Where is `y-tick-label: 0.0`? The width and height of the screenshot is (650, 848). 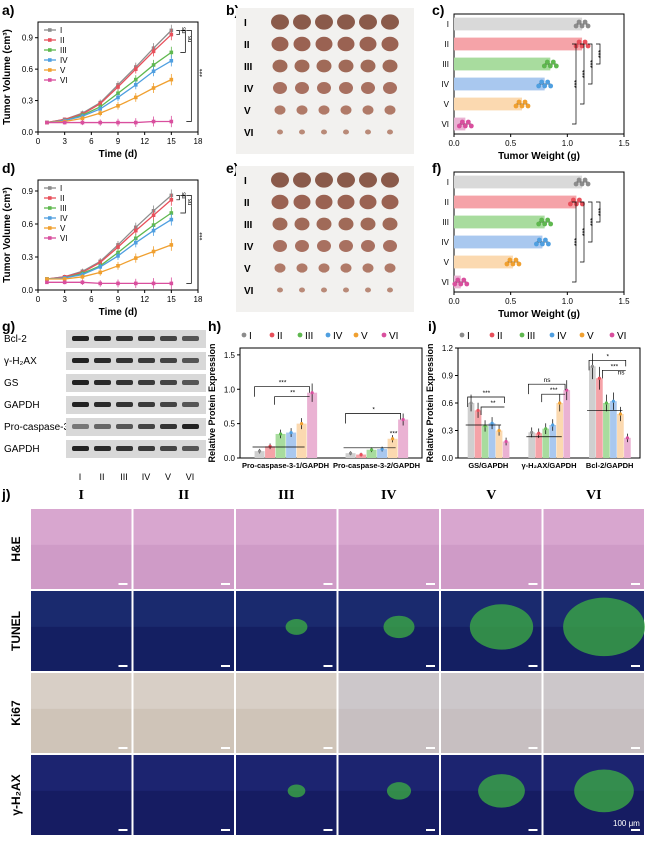
y-tick-label: 0.0 is located at coordinates (448, 458).